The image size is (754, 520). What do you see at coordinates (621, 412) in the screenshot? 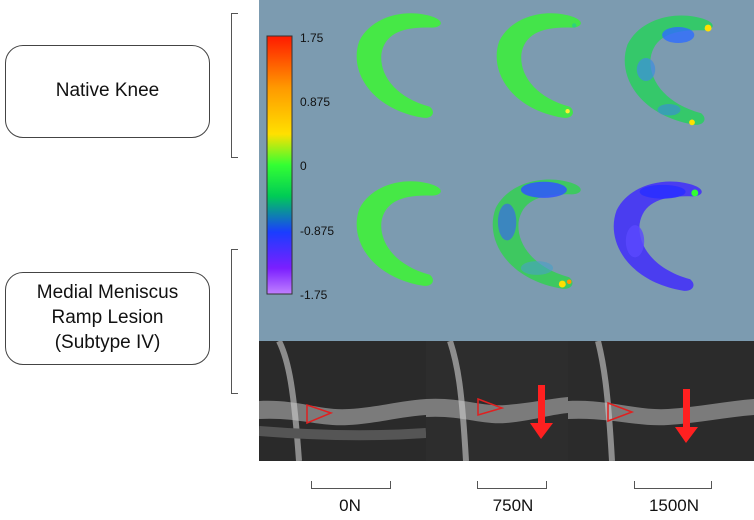
I see `ramp-lesion-triangle-1500n` at bounding box center [621, 412].